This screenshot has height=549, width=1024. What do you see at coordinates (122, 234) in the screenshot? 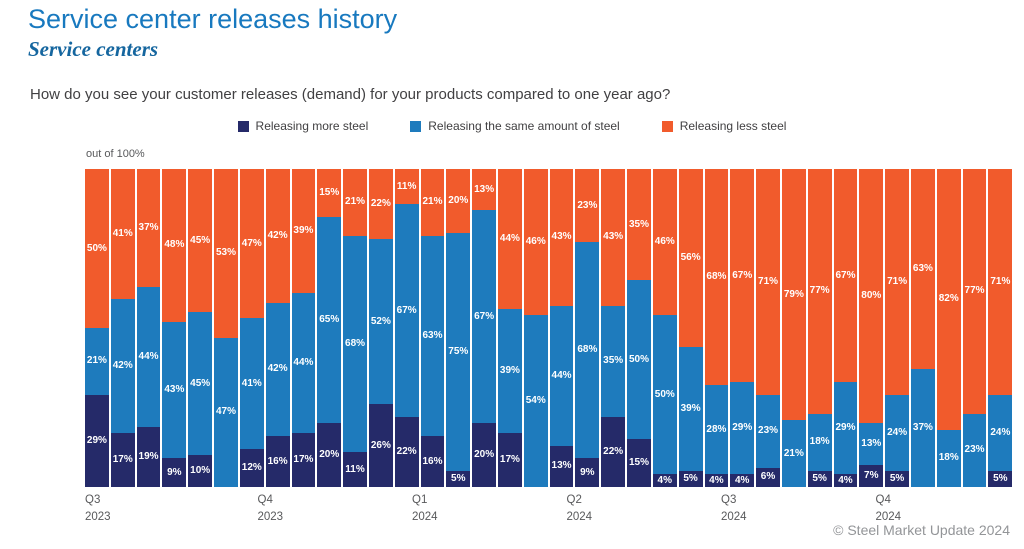
I see `segment-less: 41%` at bounding box center [122, 234].